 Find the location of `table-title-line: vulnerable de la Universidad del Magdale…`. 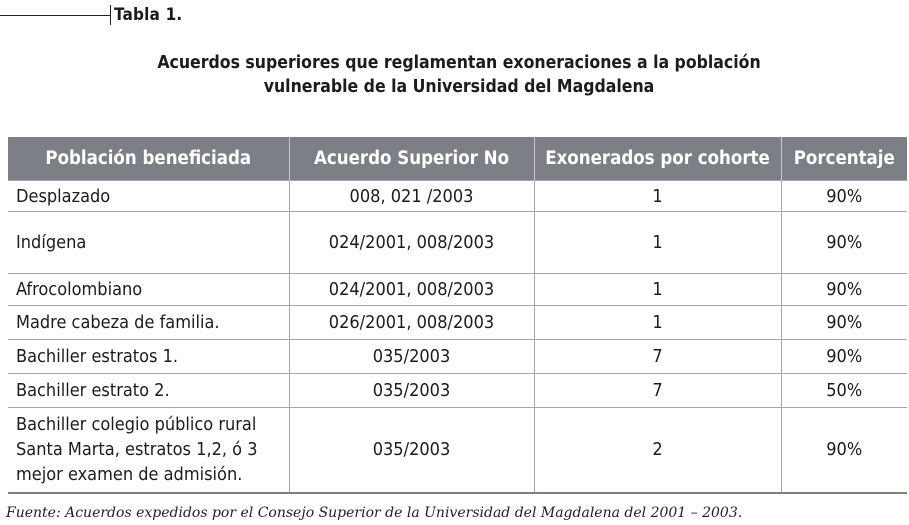

table-title-line: vulnerable de la Universidad del Magdale… is located at coordinates (459, 87).